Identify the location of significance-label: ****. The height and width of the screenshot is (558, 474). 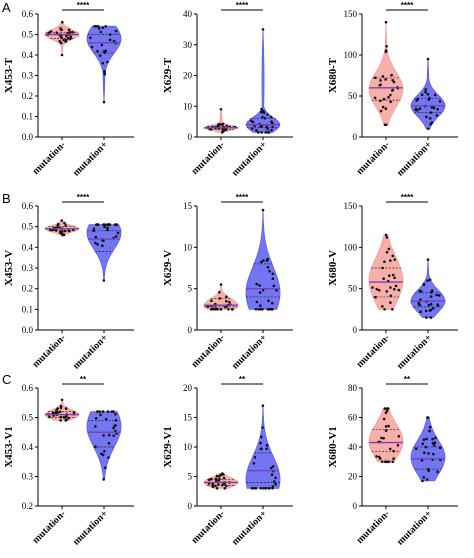
(407, 5).